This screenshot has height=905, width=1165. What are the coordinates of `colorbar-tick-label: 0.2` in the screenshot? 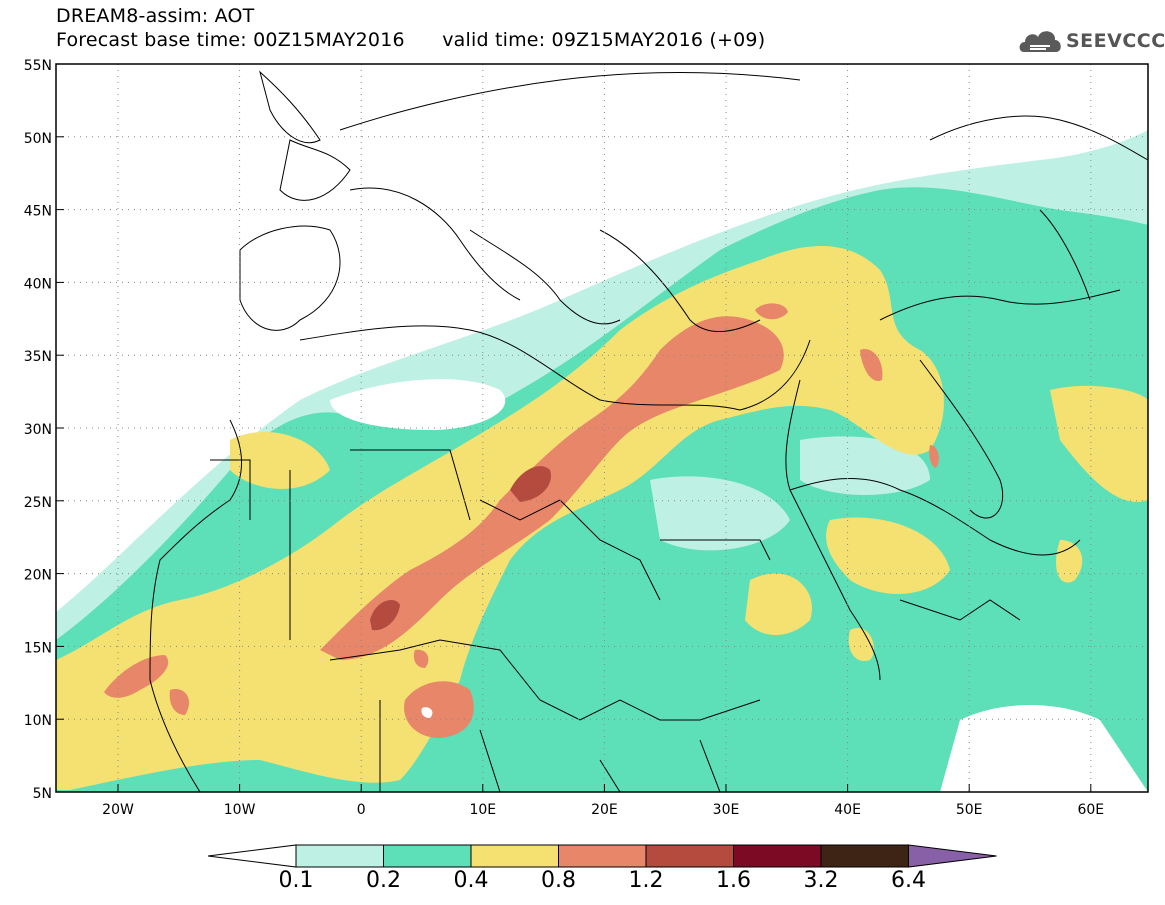 It's located at (383, 880).